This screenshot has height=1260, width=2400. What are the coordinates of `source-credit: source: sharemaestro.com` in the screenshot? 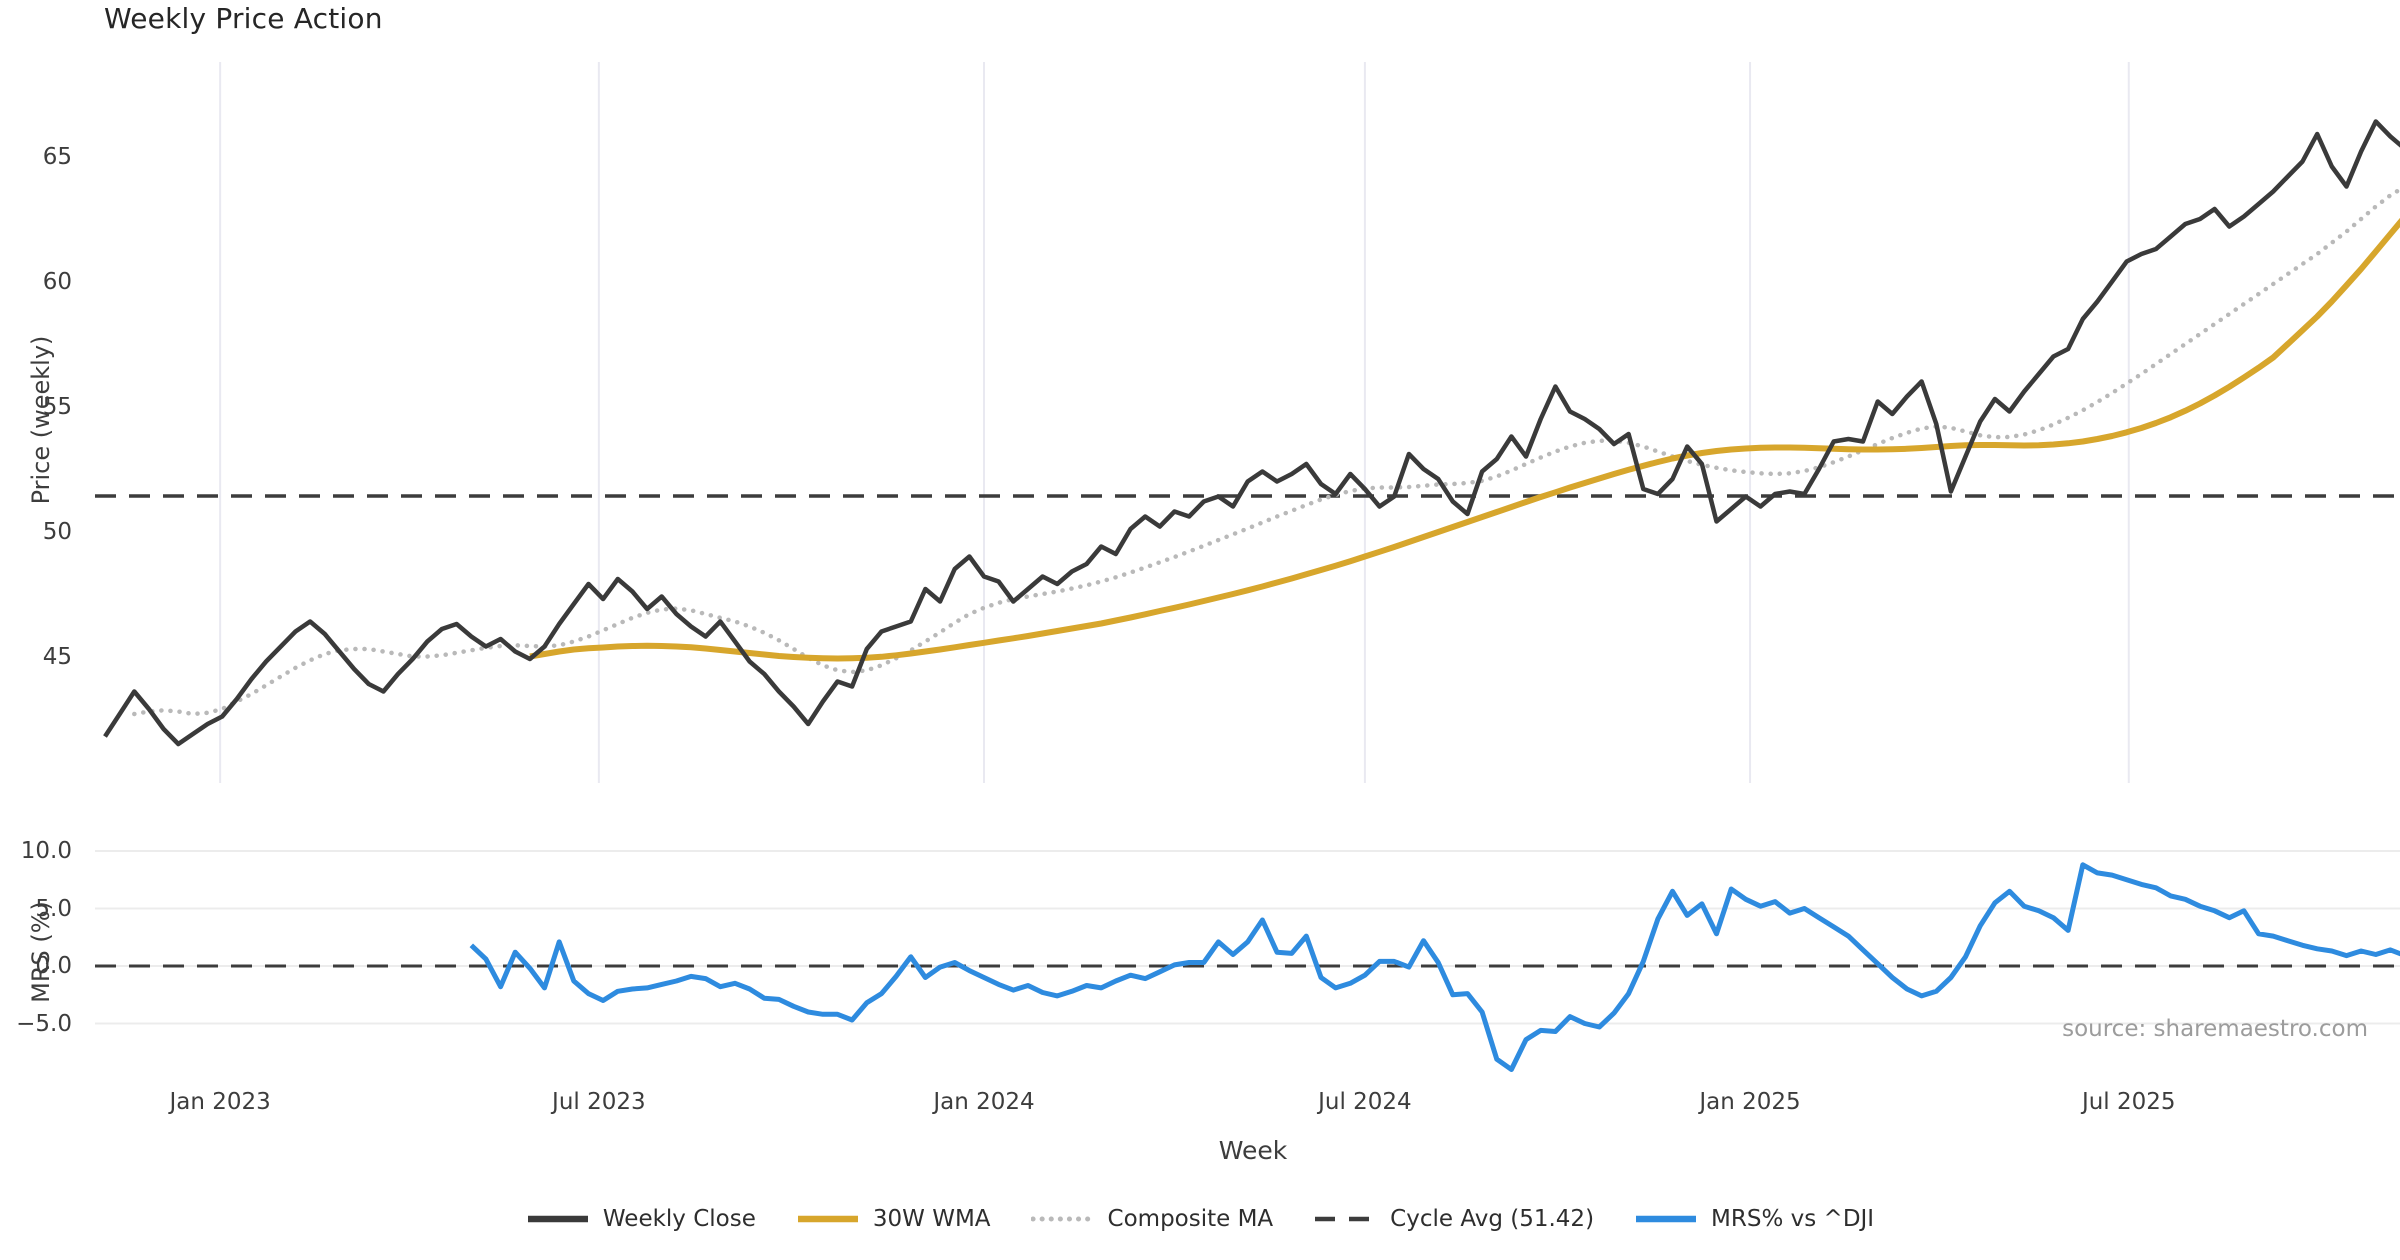 It's located at (2215, 1029).